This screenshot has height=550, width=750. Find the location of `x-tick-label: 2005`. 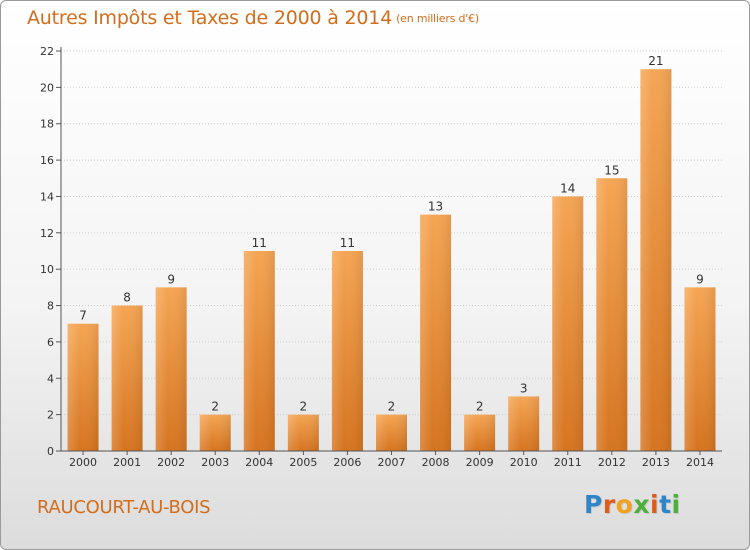

x-tick-label: 2005 is located at coordinates (303, 462).